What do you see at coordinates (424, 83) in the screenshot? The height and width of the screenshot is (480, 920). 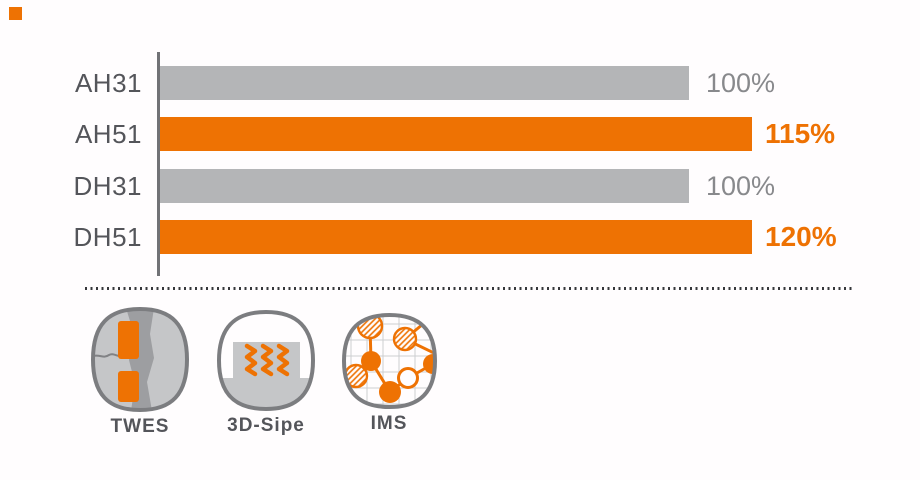 I see `bar-ah31` at bounding box center [424, 83].